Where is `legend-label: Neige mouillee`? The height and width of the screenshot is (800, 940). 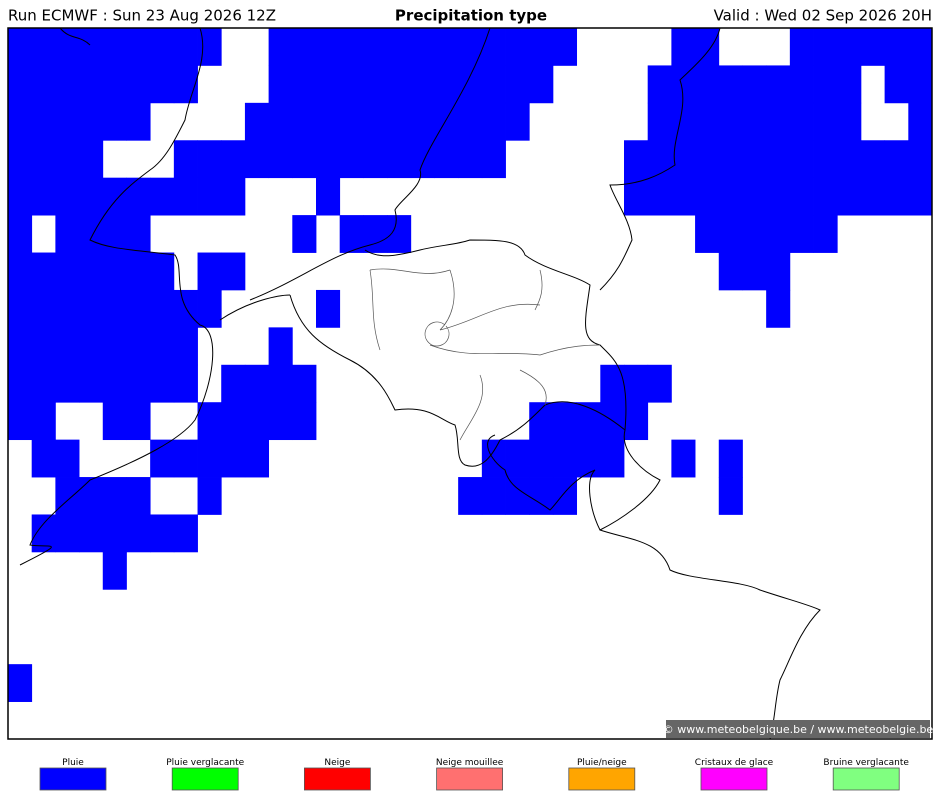 legend-label: Neige mouillee is located at coordinates (470, 763).